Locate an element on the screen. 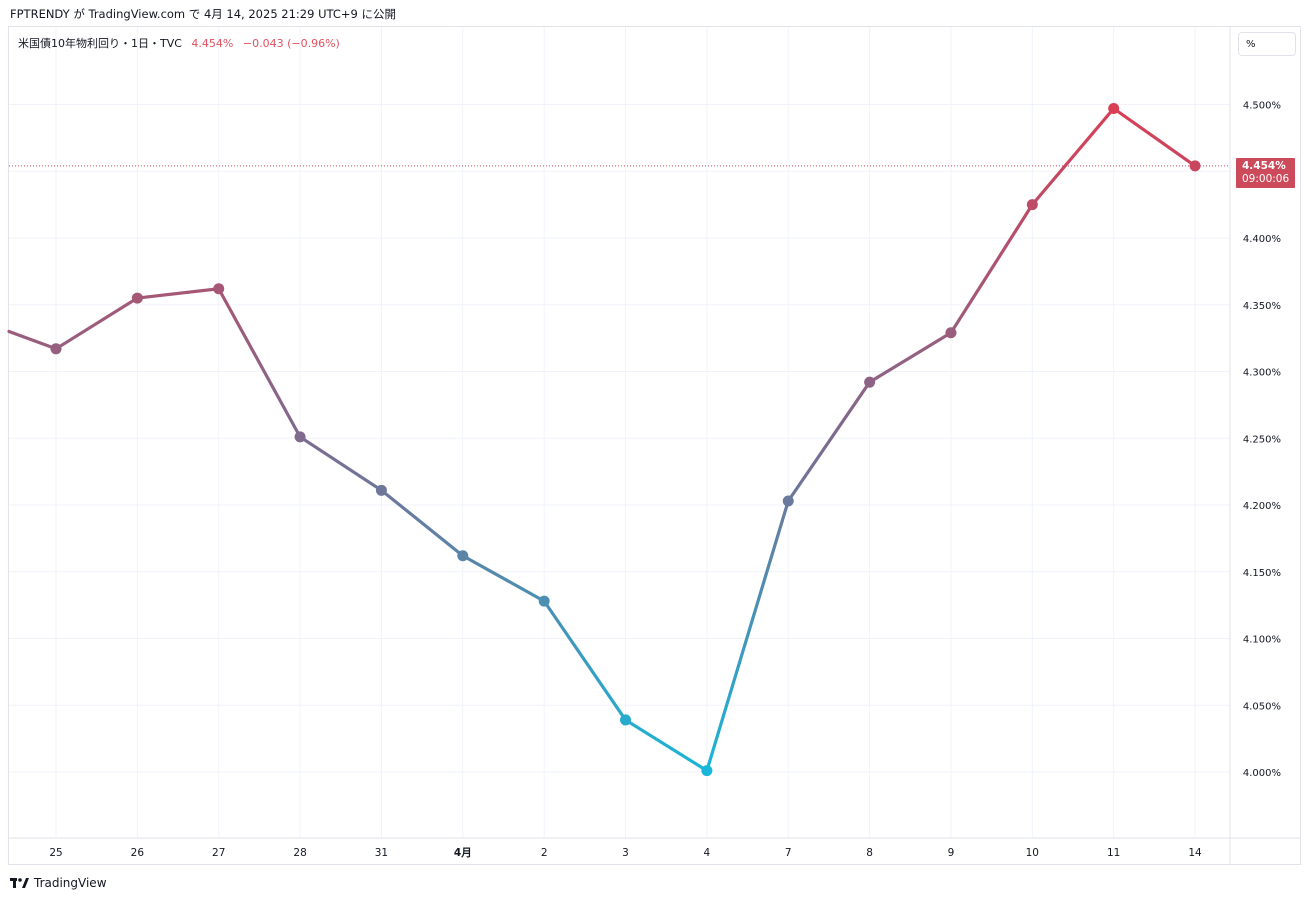 The image size is (1310, 901). y-tick-label: 4.250% is located at coordinates (1262, 439).